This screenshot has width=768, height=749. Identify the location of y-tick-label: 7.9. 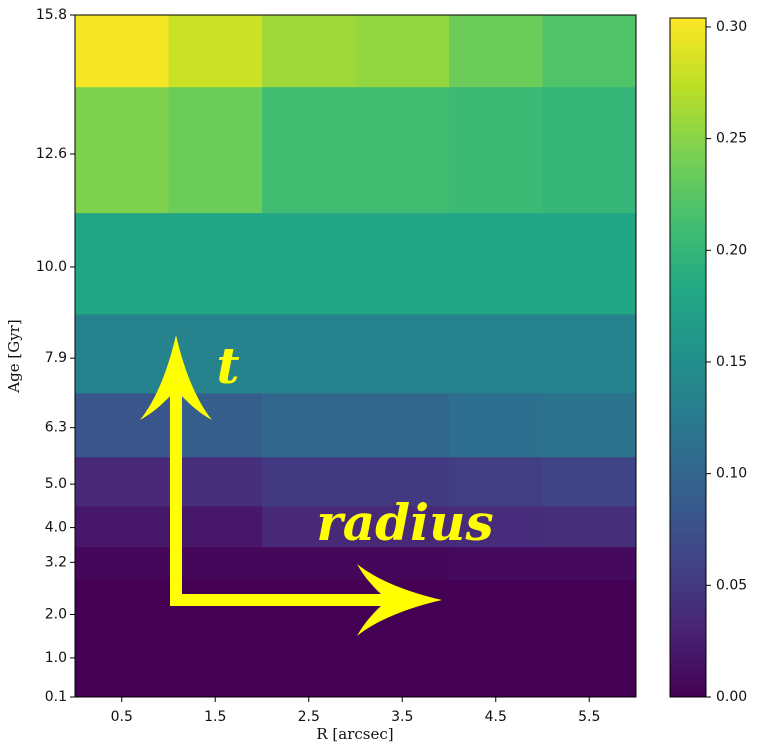
(56, 358).